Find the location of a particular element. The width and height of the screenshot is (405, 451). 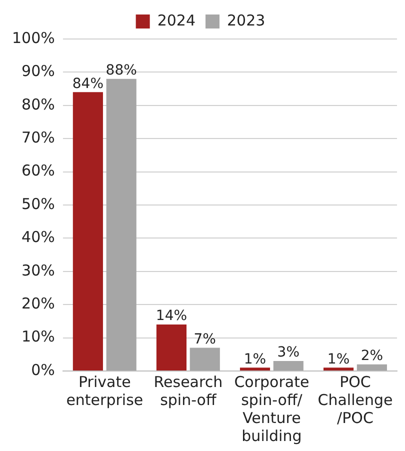

x-tick-label: Research spin-off is located at coordinates (188, 390).